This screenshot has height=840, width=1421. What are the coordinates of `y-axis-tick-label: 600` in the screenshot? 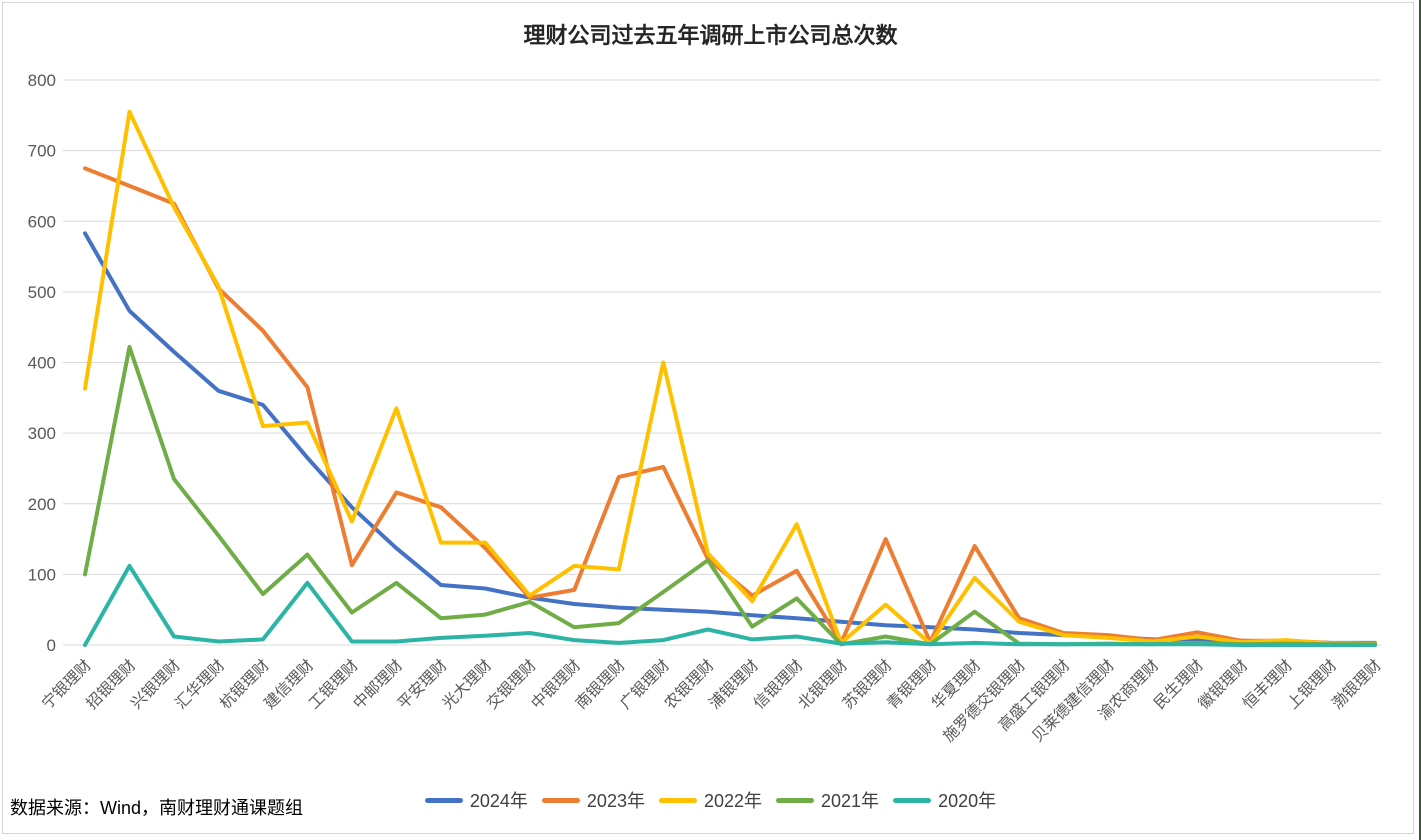 It's located at (42, 221).